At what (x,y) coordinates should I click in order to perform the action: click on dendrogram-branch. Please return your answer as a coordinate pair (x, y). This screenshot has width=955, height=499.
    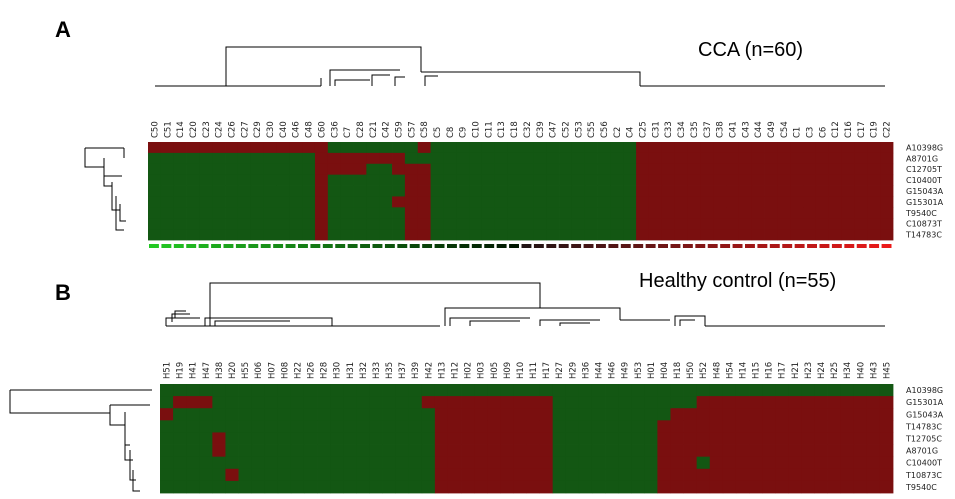
    Looking at the image, I should click on (117, 415).